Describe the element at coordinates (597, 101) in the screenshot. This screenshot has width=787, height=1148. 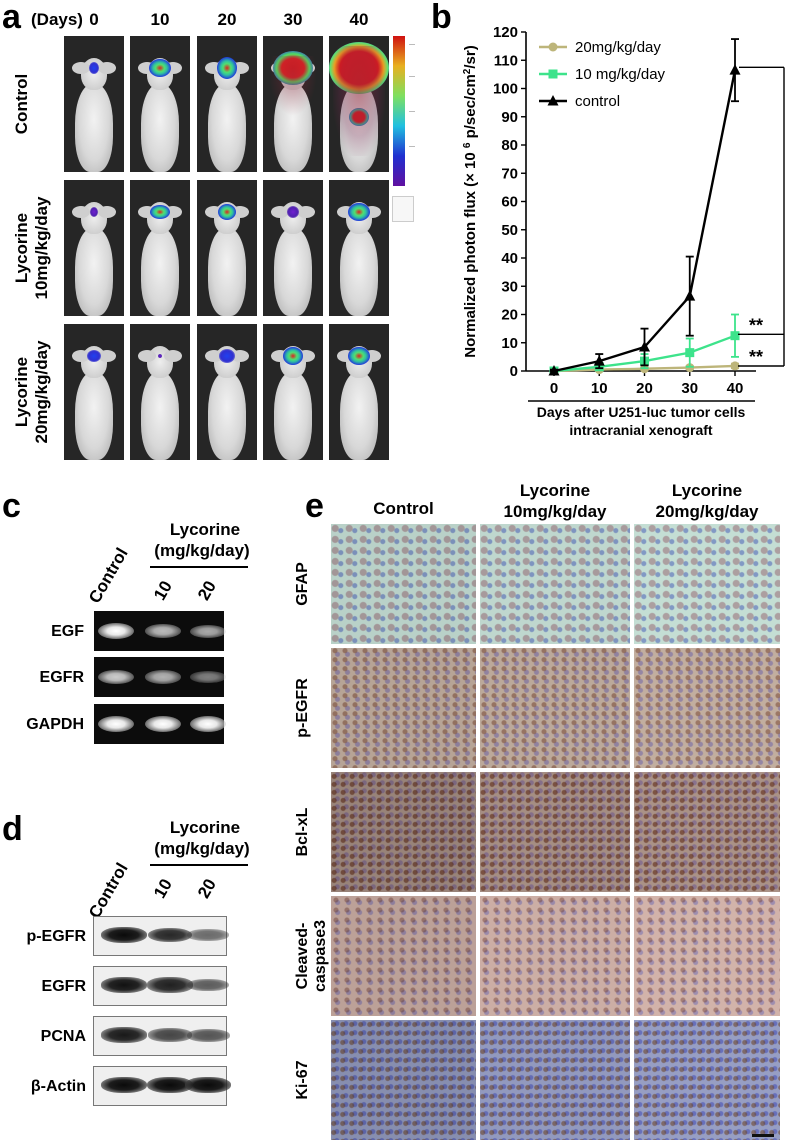
I see `legend-label: control` at that location.